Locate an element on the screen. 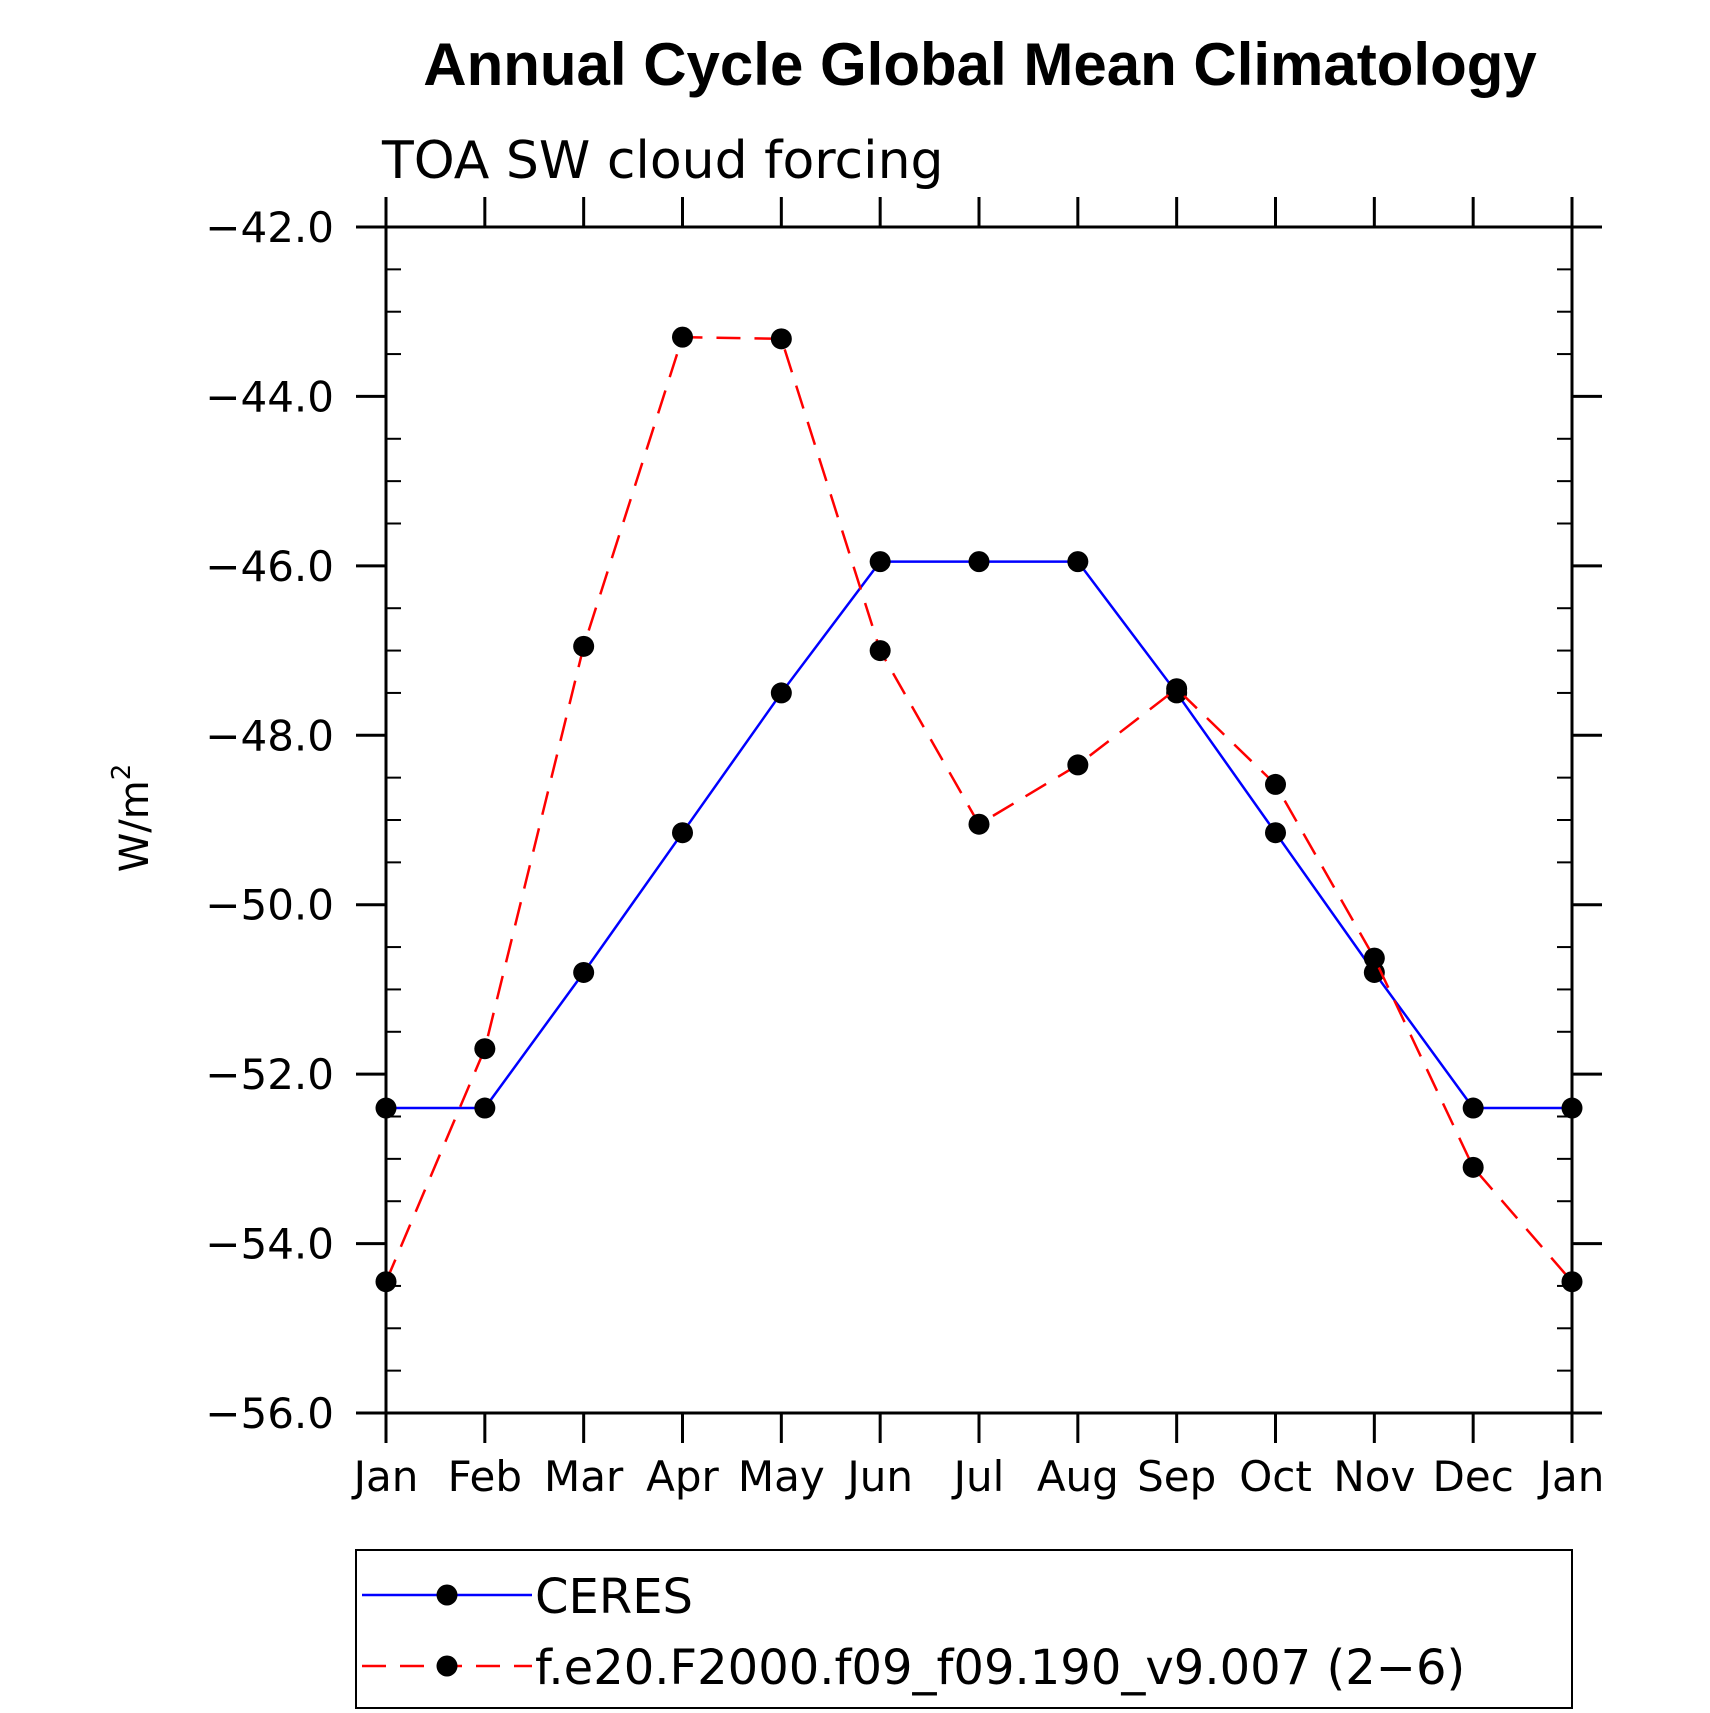  y-tick-label: −50.0 is located at coordinates (269, 905).